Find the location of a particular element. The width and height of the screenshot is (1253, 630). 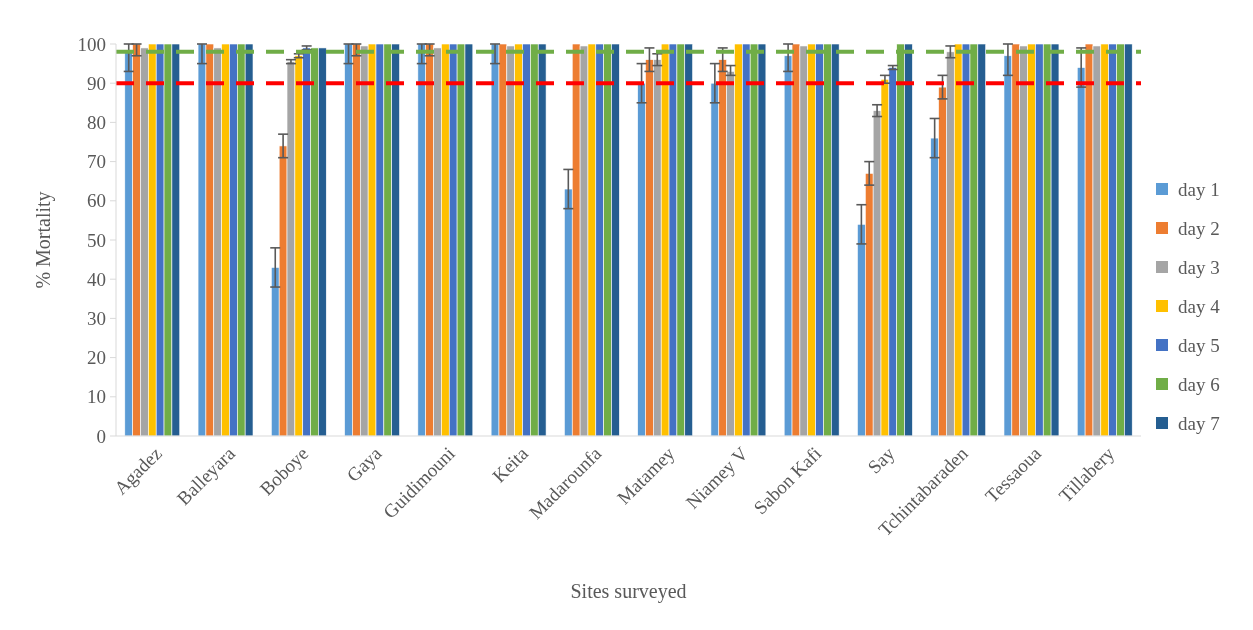

y-tick-label: 80 is located at coordinates (96, 123).